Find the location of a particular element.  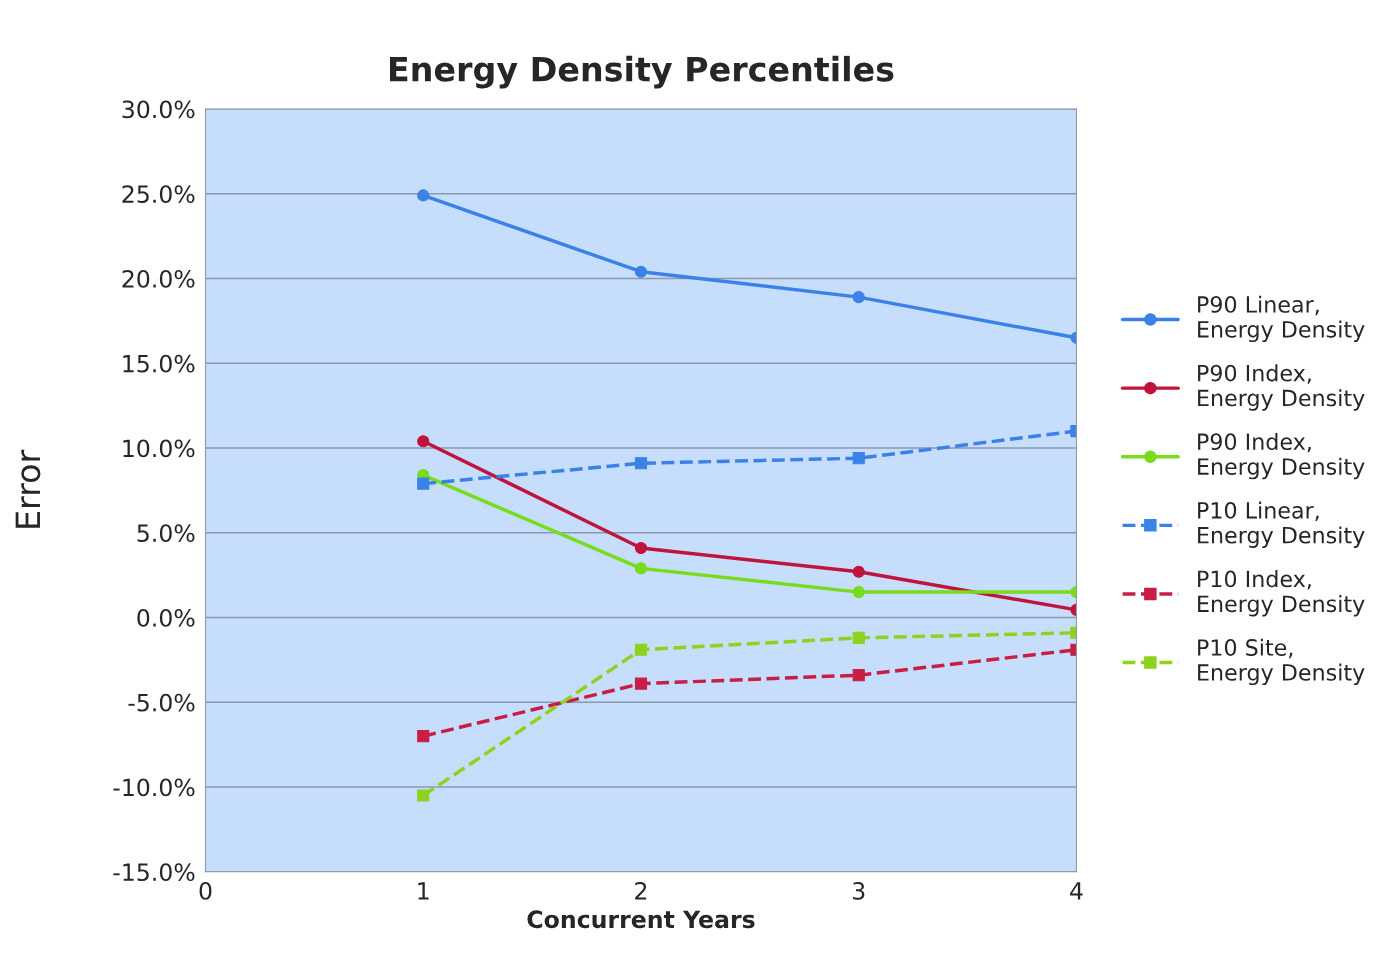

y-tick-label: 20.0% is located at coordinates (158, 278).